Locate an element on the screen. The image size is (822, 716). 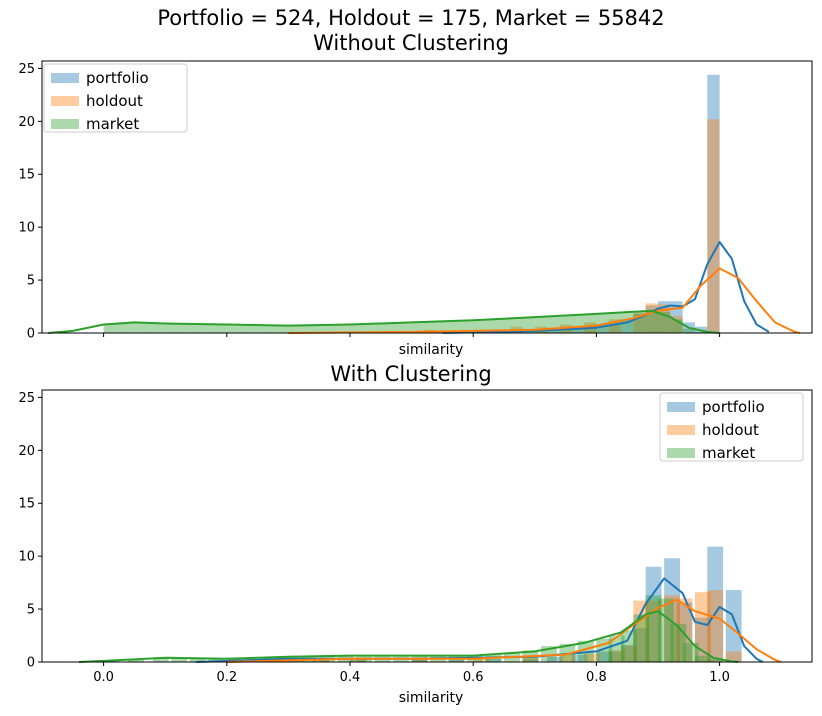
kde-line-market is located at coordinates (408, 636).